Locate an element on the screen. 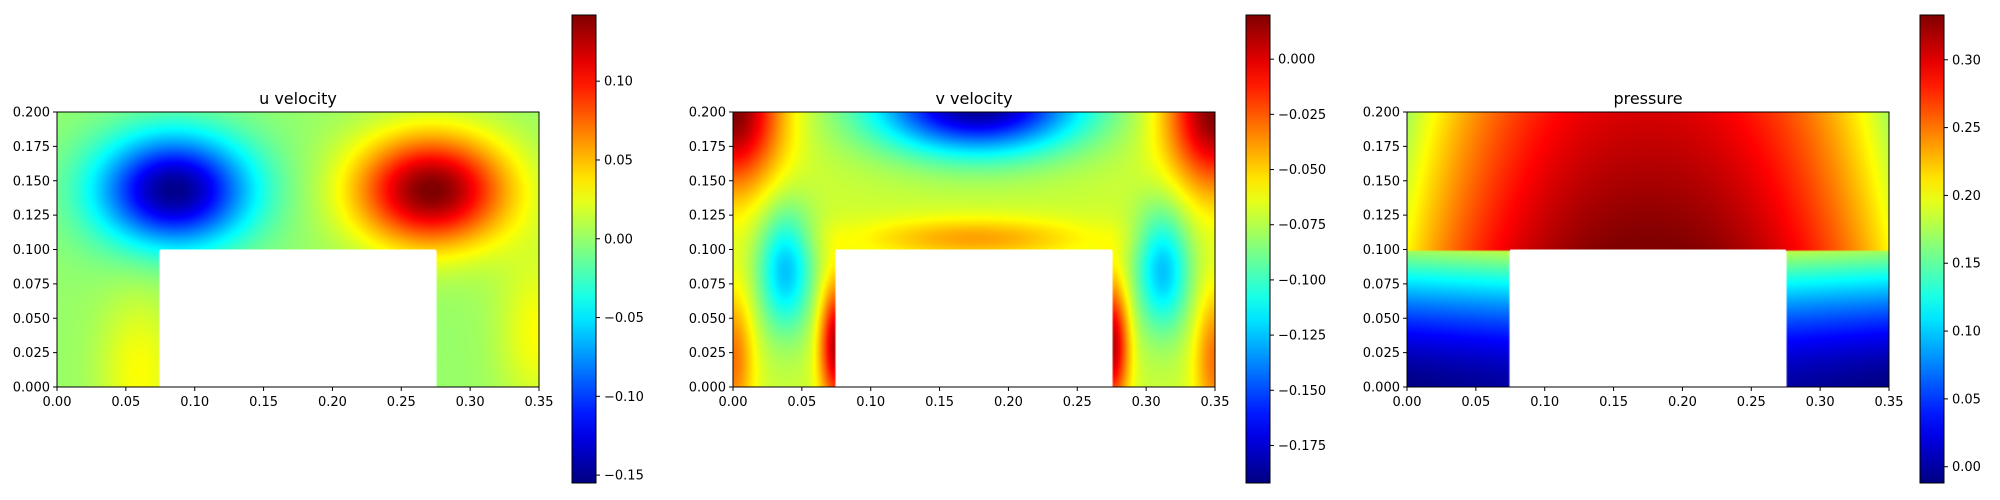 The image size is (2000, 500). colorbar-tick-label: −0.025 is located at coordinates (1302, 115).